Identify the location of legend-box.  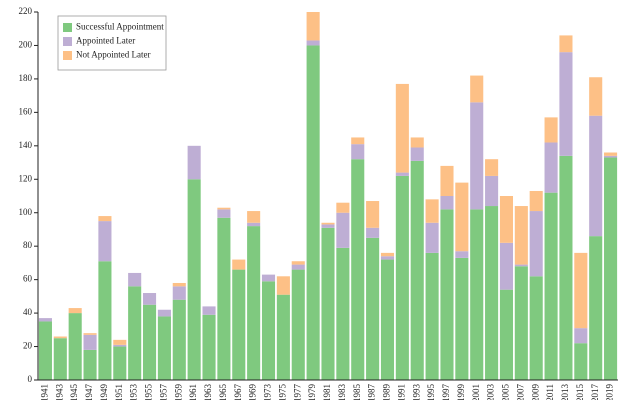
(112, 43).